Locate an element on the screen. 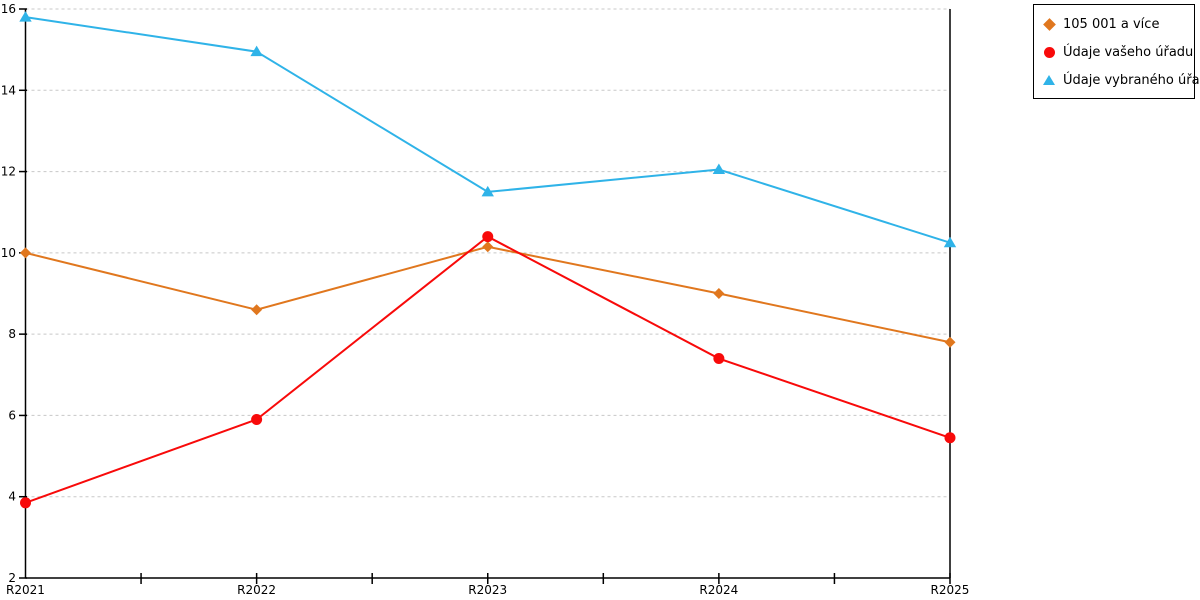 This screenshot has width=1200, height=600. circle-glyph is located at coordinates (1049, 52).